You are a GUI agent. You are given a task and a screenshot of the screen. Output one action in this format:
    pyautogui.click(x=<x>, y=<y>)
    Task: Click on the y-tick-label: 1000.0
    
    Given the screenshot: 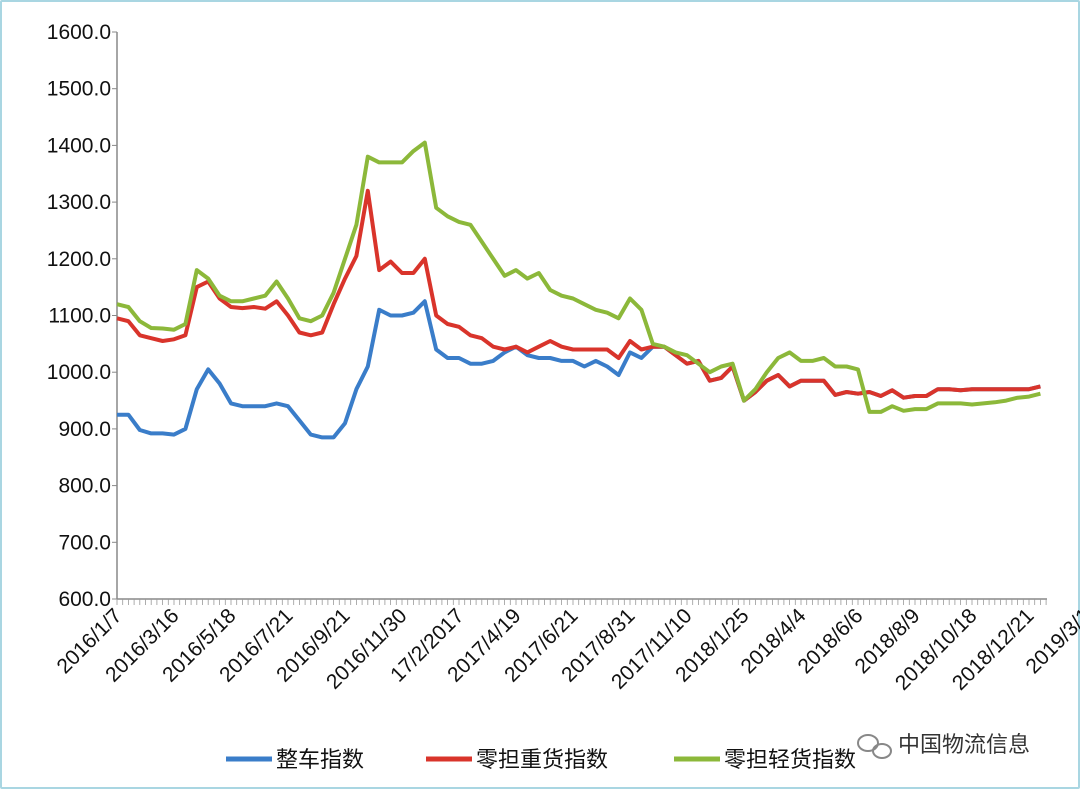 What is the action you would take?
    pyautogui.click(x=79, y=372)
    